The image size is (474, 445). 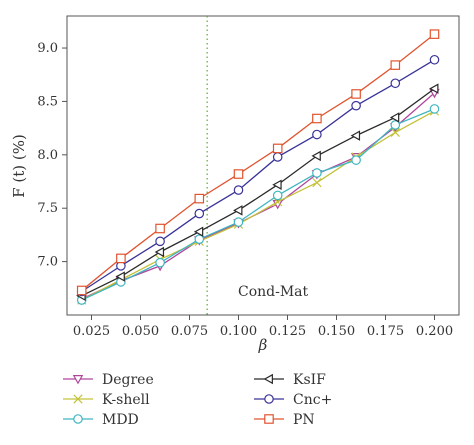 I want to click on x-tick-label: 0.100, so click(x=238, y=331).